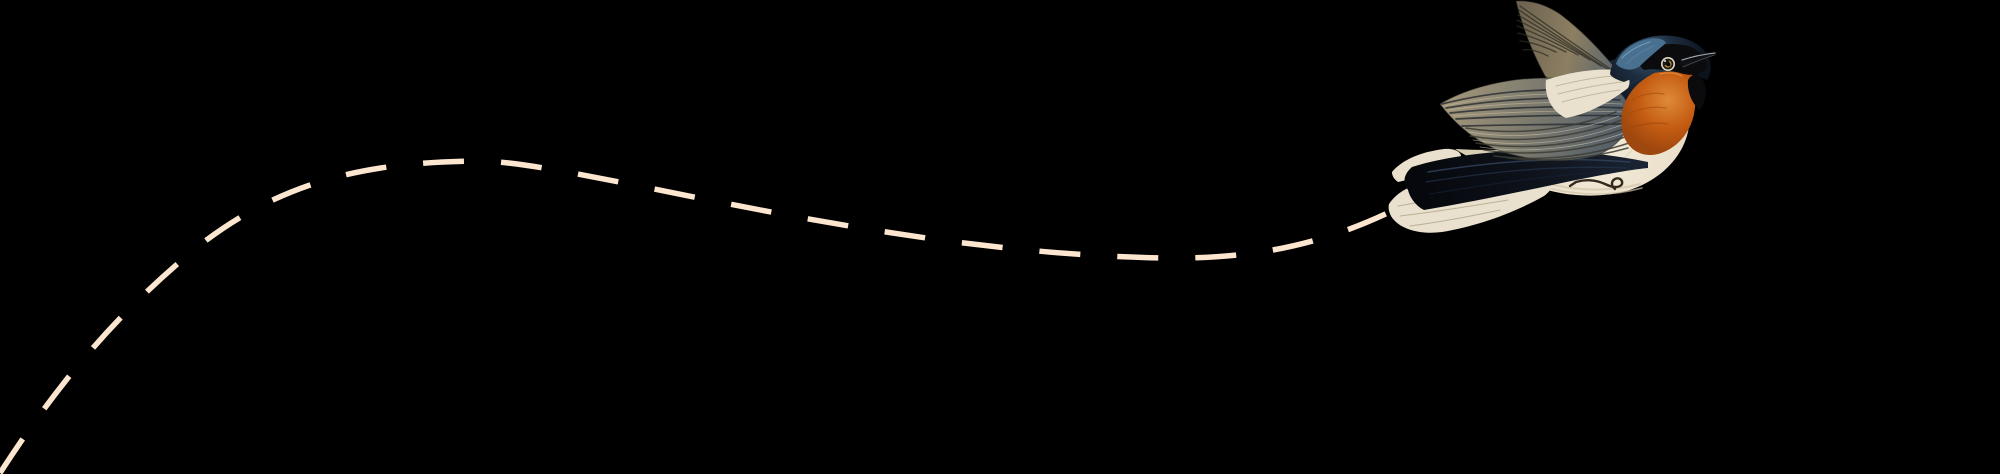  I want to click on swallow-bird-illustration, so click(1552, 116).